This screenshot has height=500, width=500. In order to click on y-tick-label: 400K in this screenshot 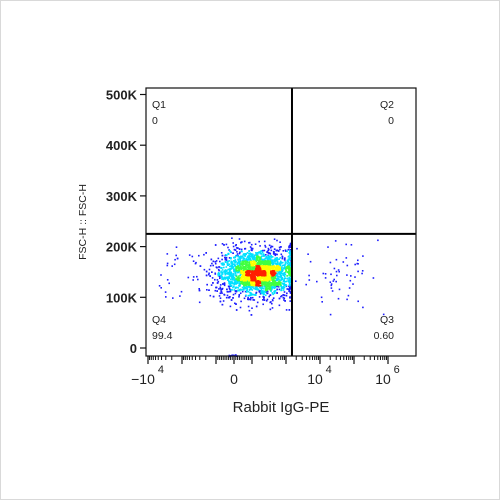, I will do `click(122, 145)`.